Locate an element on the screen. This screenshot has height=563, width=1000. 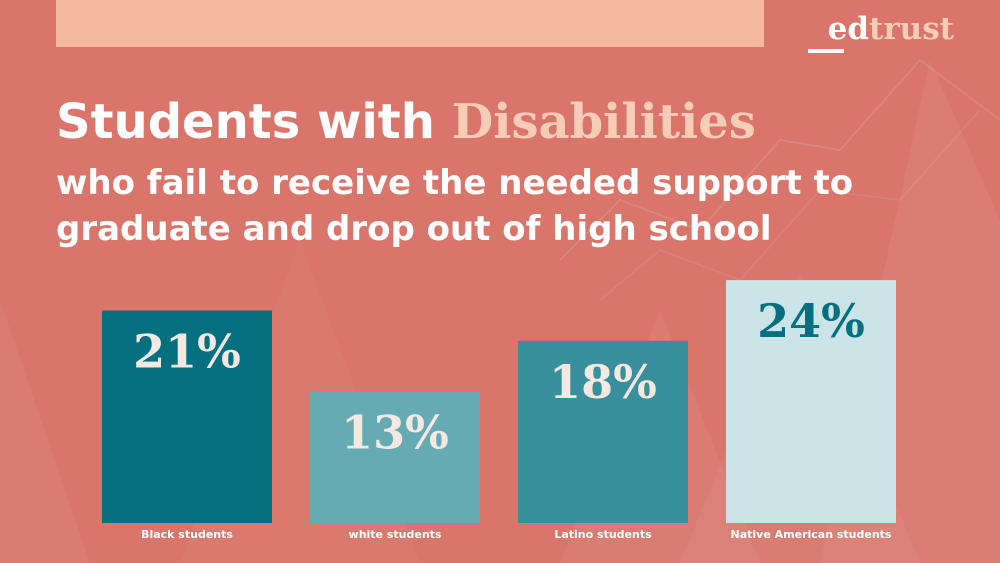
bar-value-label: 13% is located at coordinates (395, 432).